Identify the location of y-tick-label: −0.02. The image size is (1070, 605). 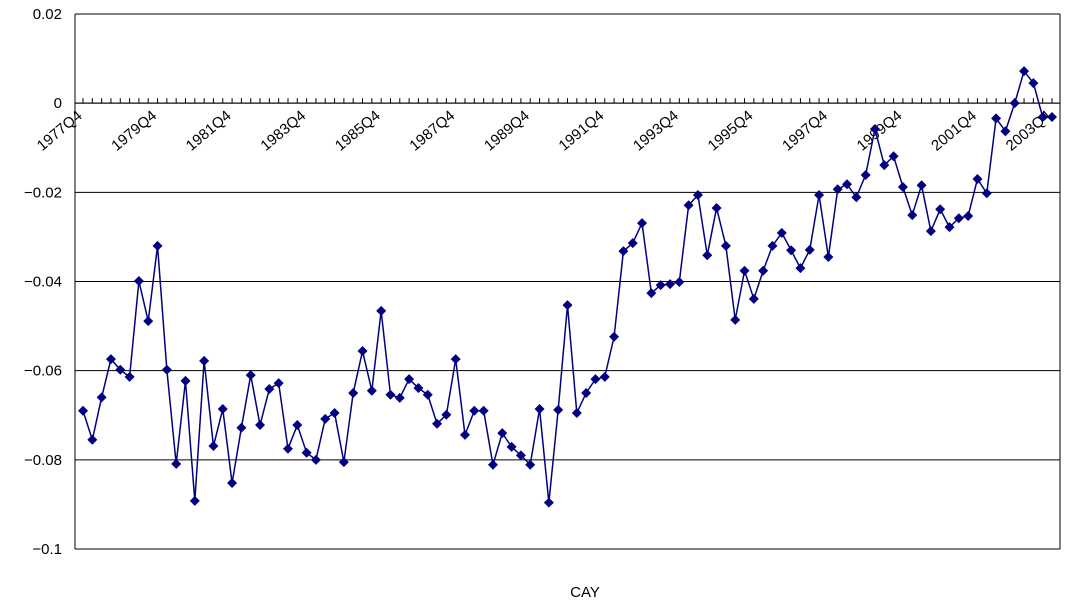
(43, 192).